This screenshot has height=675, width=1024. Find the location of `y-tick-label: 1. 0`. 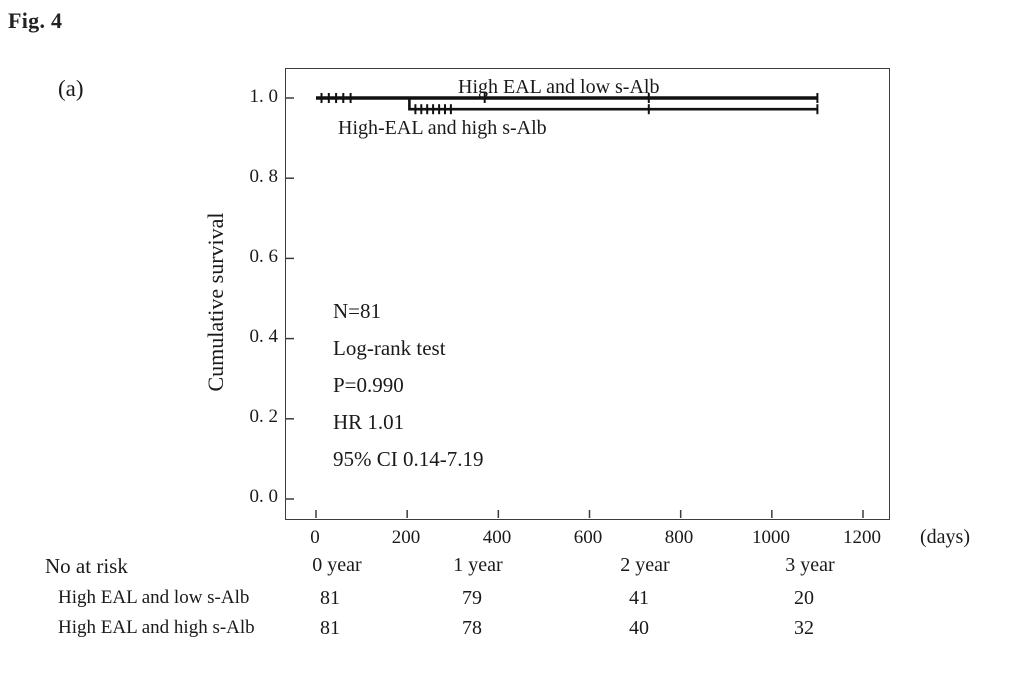

y-tick-label: 1. 0 is located at coordinates (264, 96).